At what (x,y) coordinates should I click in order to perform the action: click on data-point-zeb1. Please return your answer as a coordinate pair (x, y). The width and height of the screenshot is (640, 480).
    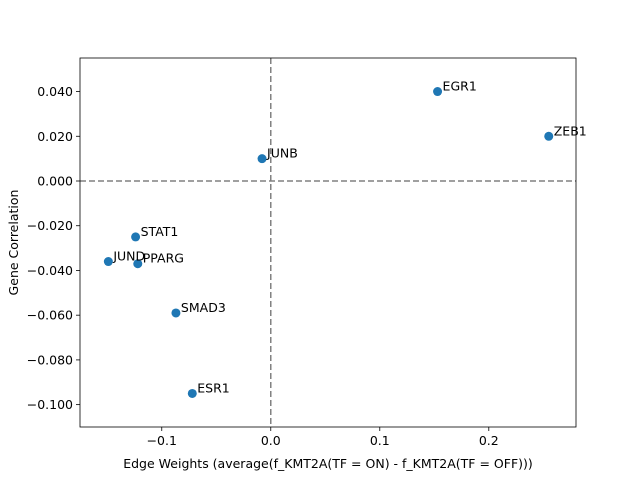
    Looking at the image, I should click on (549, 136).